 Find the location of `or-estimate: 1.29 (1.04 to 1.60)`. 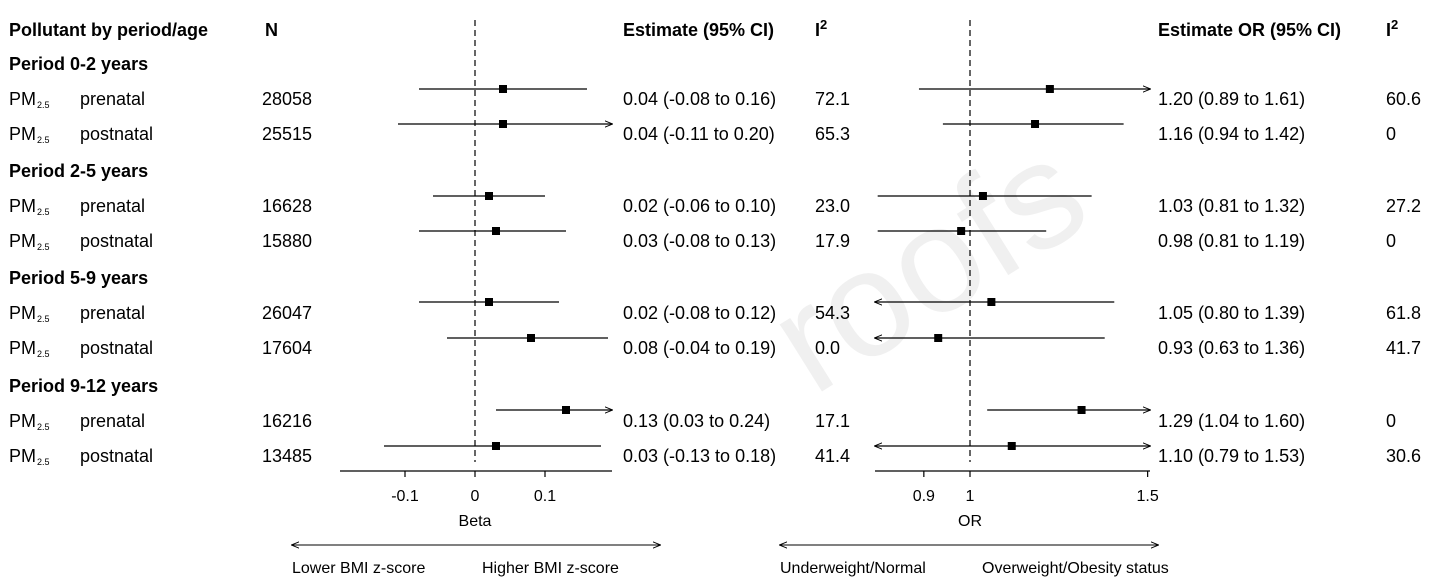

or-estimate: 1.29 (1.04 to 1.60) is located at coordinates (1232, 421).